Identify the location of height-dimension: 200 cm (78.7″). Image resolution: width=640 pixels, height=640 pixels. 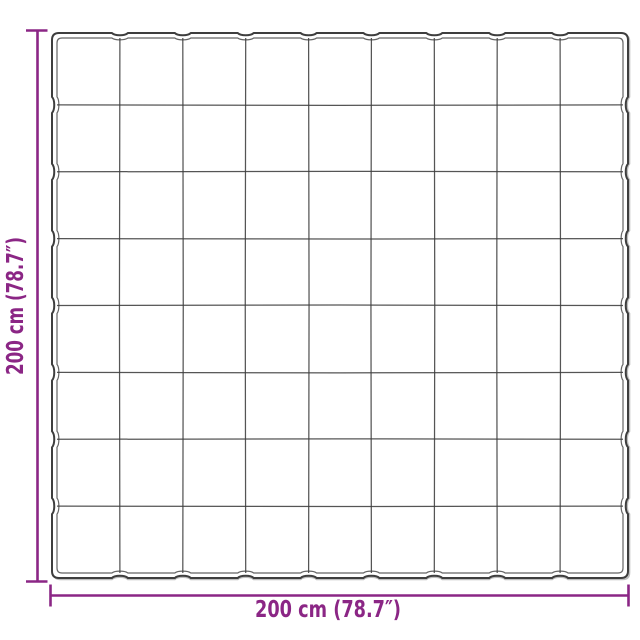
(25, 306).